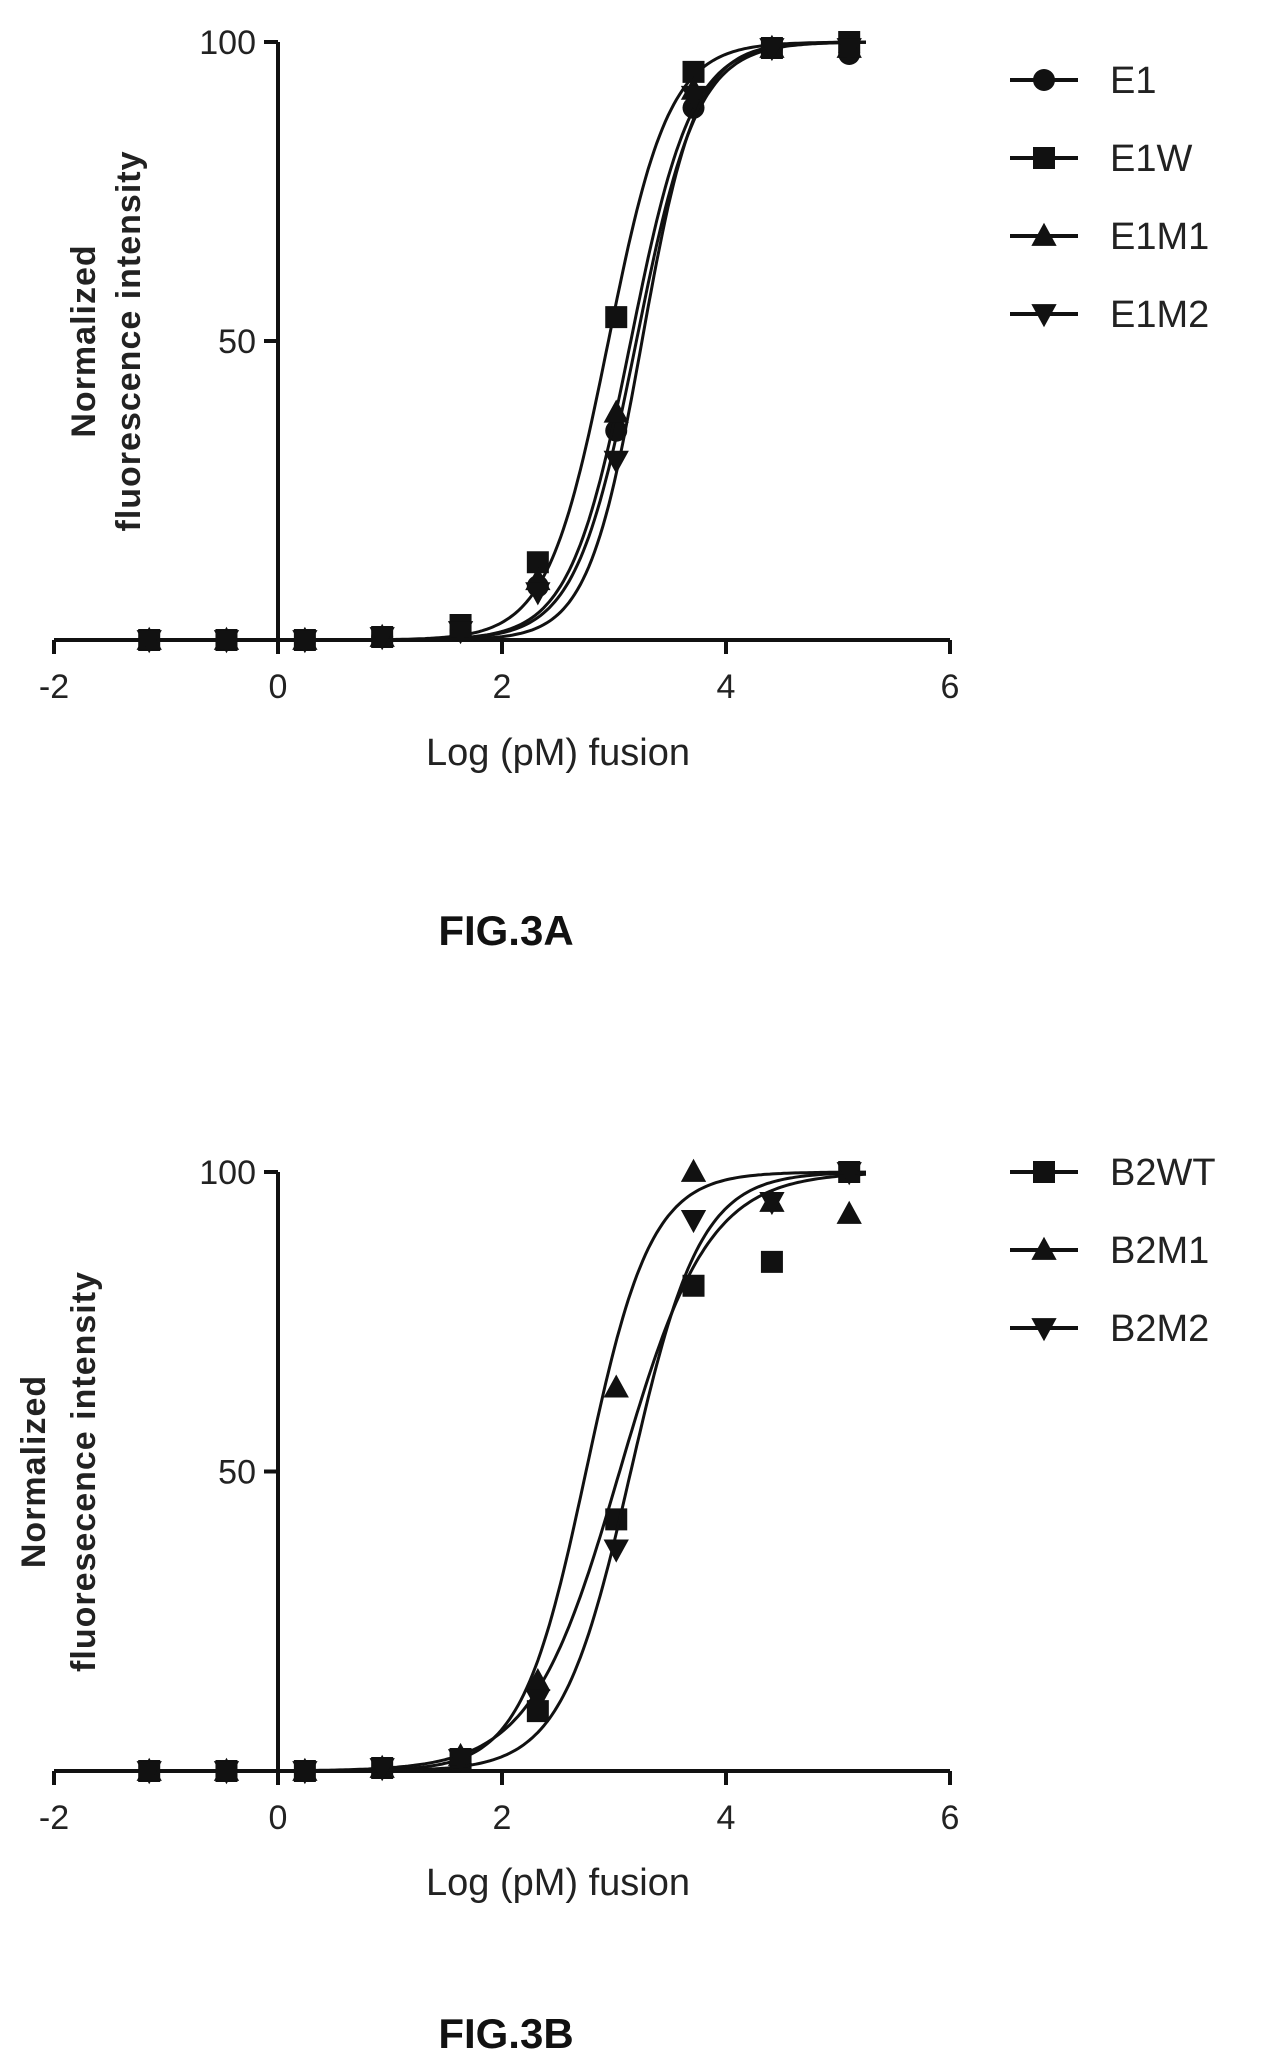 The height and width of the screenshot is (2068, 1268). Describe the element at coordinates (505, 2033) in the screenshot. I see `figure-caption: FIG.3B` at that location.